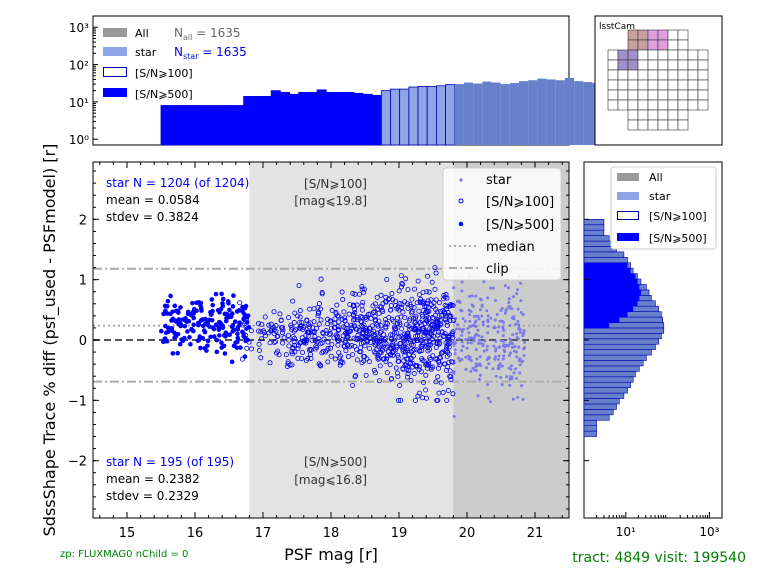  What do you see at coordinates (303, 118) in the screenshot?
I see `top-hist-bar-sn500` at bounding box center [303, 118].